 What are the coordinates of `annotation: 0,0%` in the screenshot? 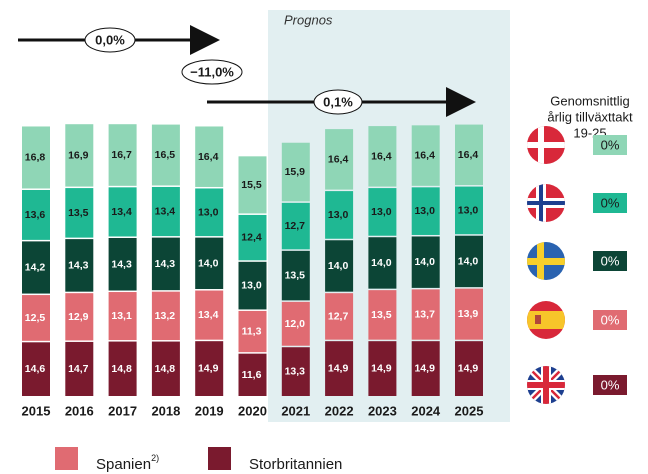 It's located at (110, 39).